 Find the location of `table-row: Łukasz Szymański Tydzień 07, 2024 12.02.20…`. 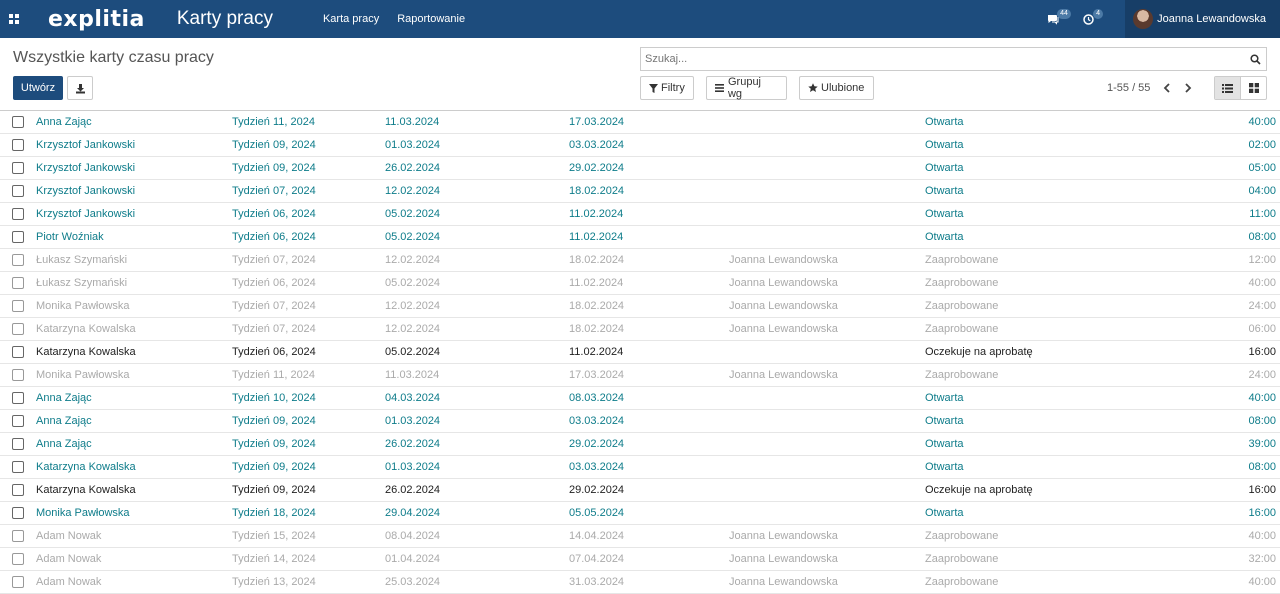

table-row: Łukasz Szymański Tydzień 07, 2024 12.02.20… is located at coordinates (640, 260).